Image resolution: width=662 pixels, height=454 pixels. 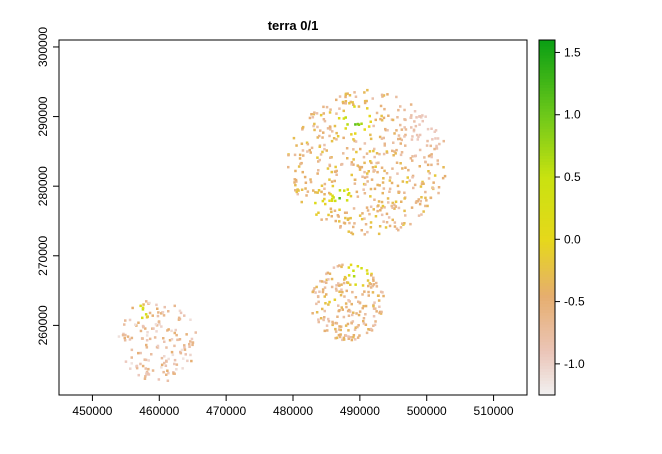 What do you see at coordinates (43, 186) in the screenshot?
I see `y-tick-label: 280000` at bounding box center [43, 186].